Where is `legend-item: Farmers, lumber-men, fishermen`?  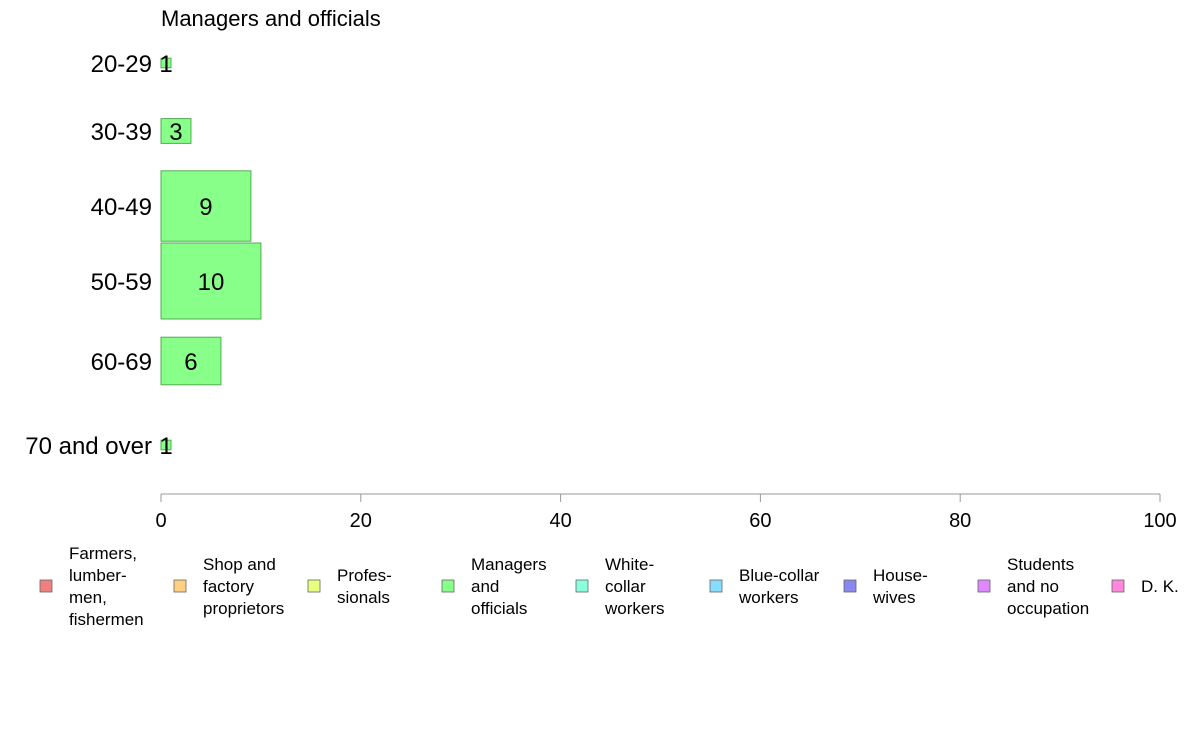
legend-item: Farmers, lumber-men, fishermen is located at coordinates (91, 586).